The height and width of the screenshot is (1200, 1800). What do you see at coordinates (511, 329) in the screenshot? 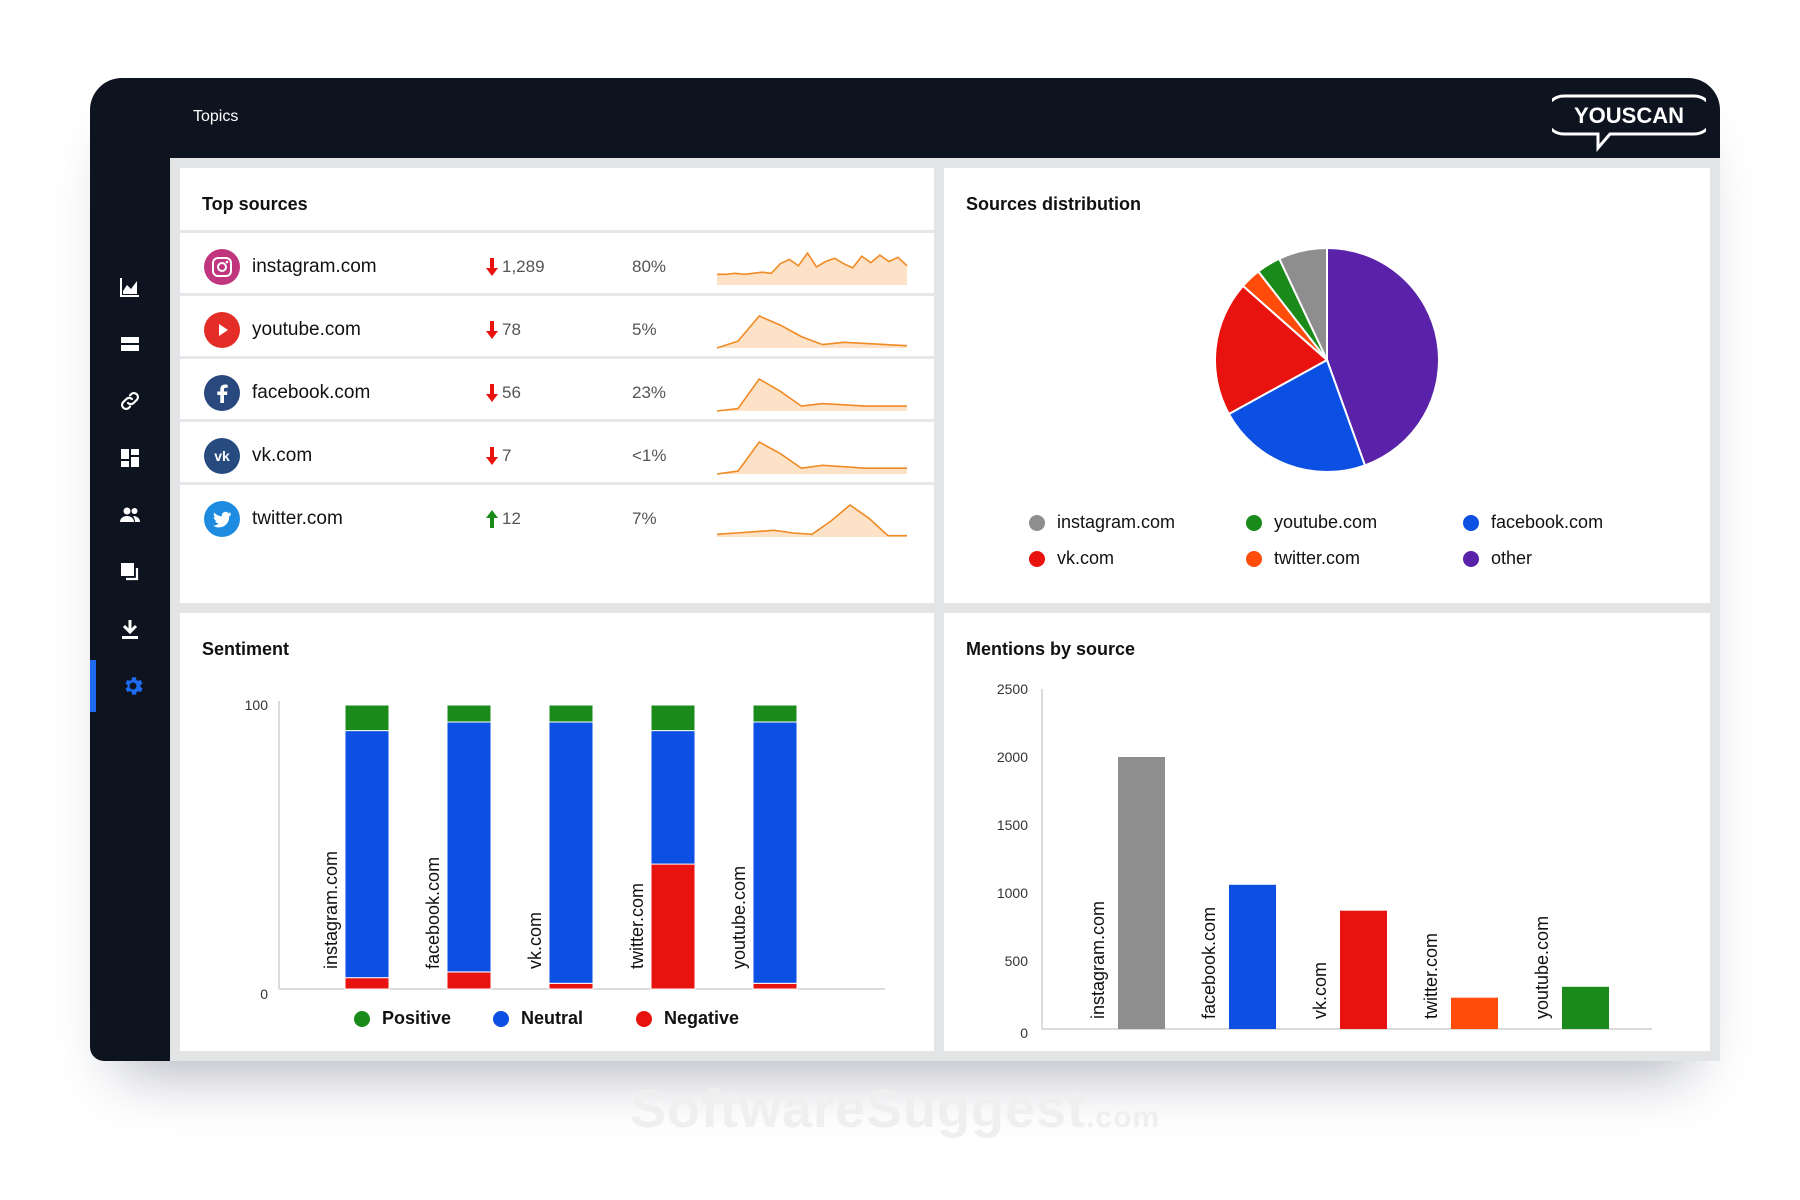
I see `mention-count: 78` at bounding box center [511, 329].